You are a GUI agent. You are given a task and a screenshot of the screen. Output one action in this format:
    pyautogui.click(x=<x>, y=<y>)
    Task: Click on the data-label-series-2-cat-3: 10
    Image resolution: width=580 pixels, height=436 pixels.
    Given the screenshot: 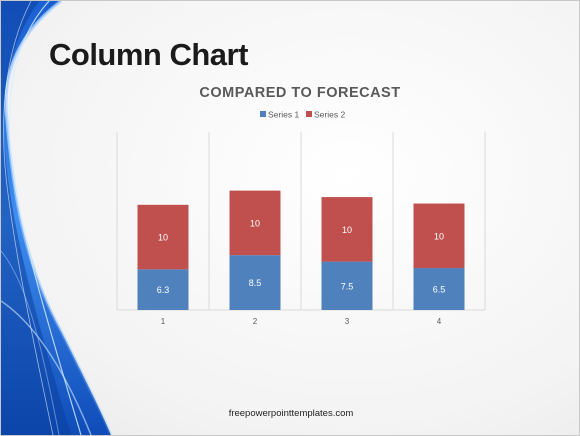 What is the action you would take?
    pyautogui.click(x=347, y=230)
    